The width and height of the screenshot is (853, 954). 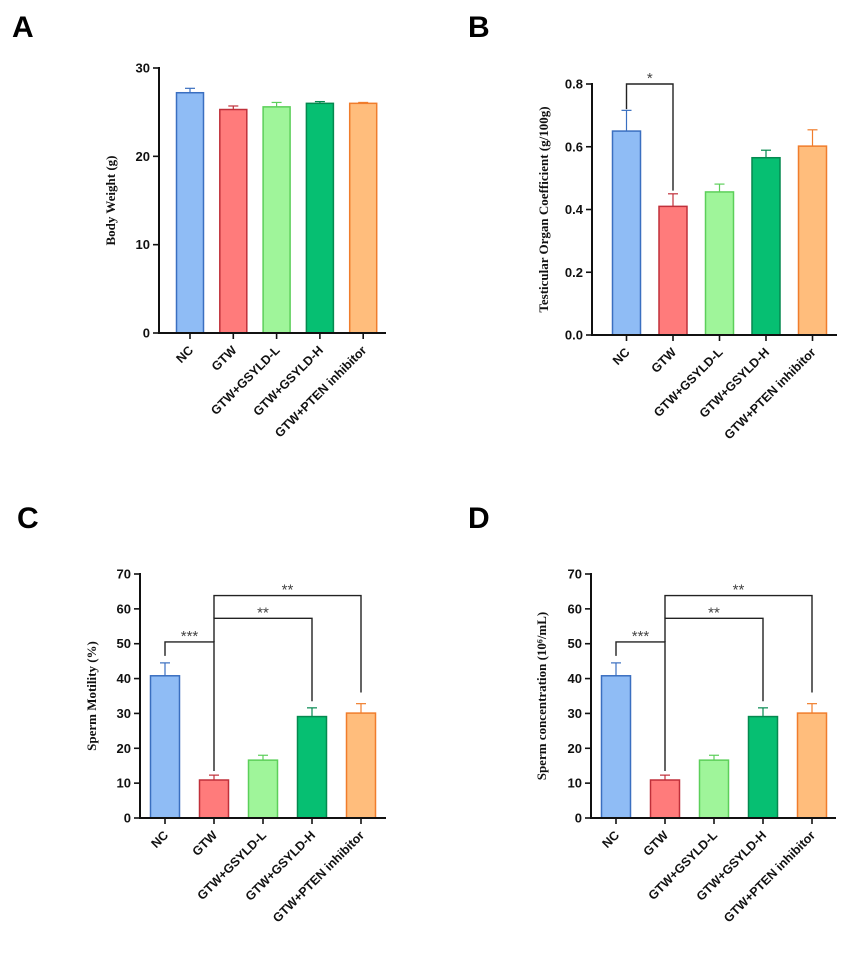 What do you see at coordinates (479, 518) in the screenshot?
I see `panel-letter-d: D` at bounding box center [479, 518].